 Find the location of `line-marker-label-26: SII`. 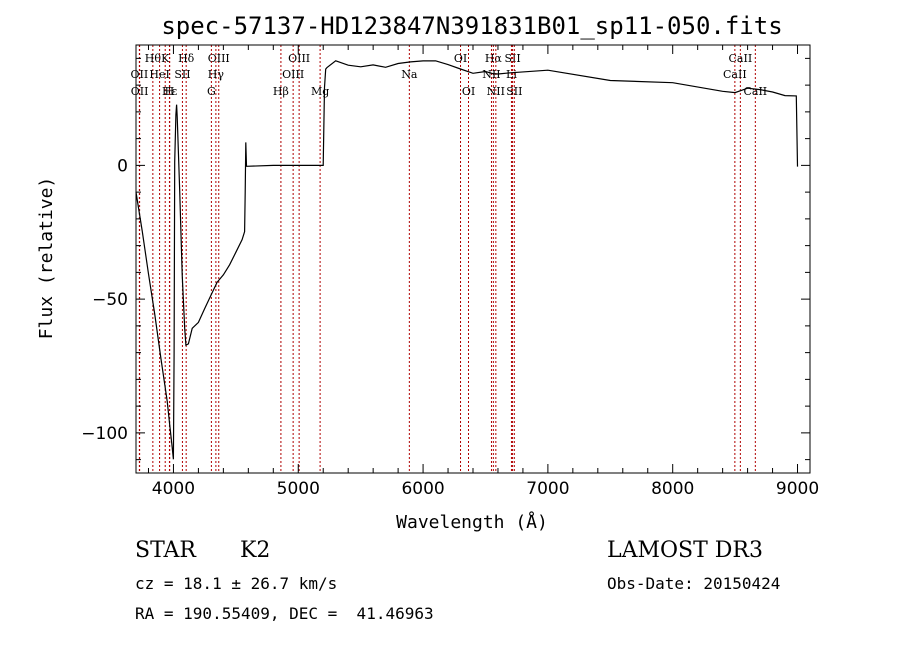

line-marker-label-26: SII is located at coordinates (514, 91).